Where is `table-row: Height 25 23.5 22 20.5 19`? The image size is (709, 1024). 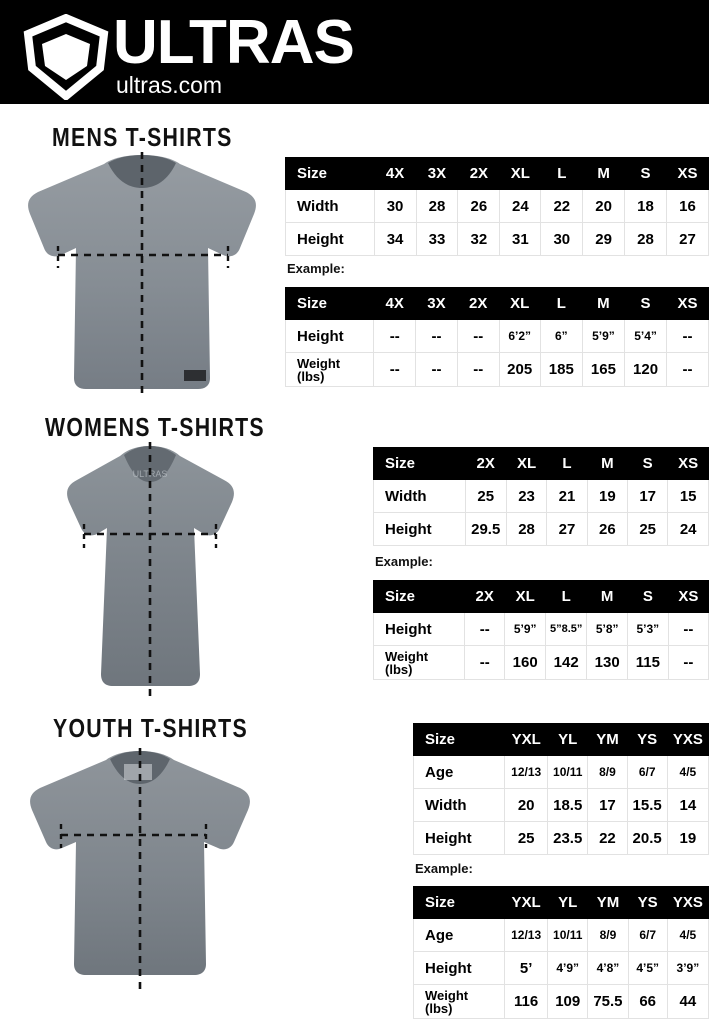 table-row: Height 25 23.5 22 20.5 19 is located at coordinates (560, 838).